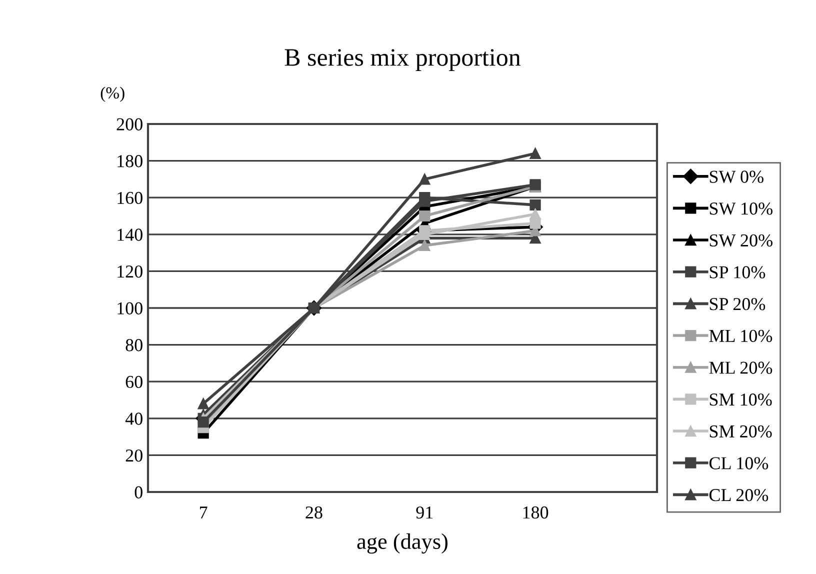 The height and width of the screenshot is (574, 816). What do you see at coordinates (130, 271) in the screenshot?
I see `y-tick-label: 120` at bounding box center [130, 271].